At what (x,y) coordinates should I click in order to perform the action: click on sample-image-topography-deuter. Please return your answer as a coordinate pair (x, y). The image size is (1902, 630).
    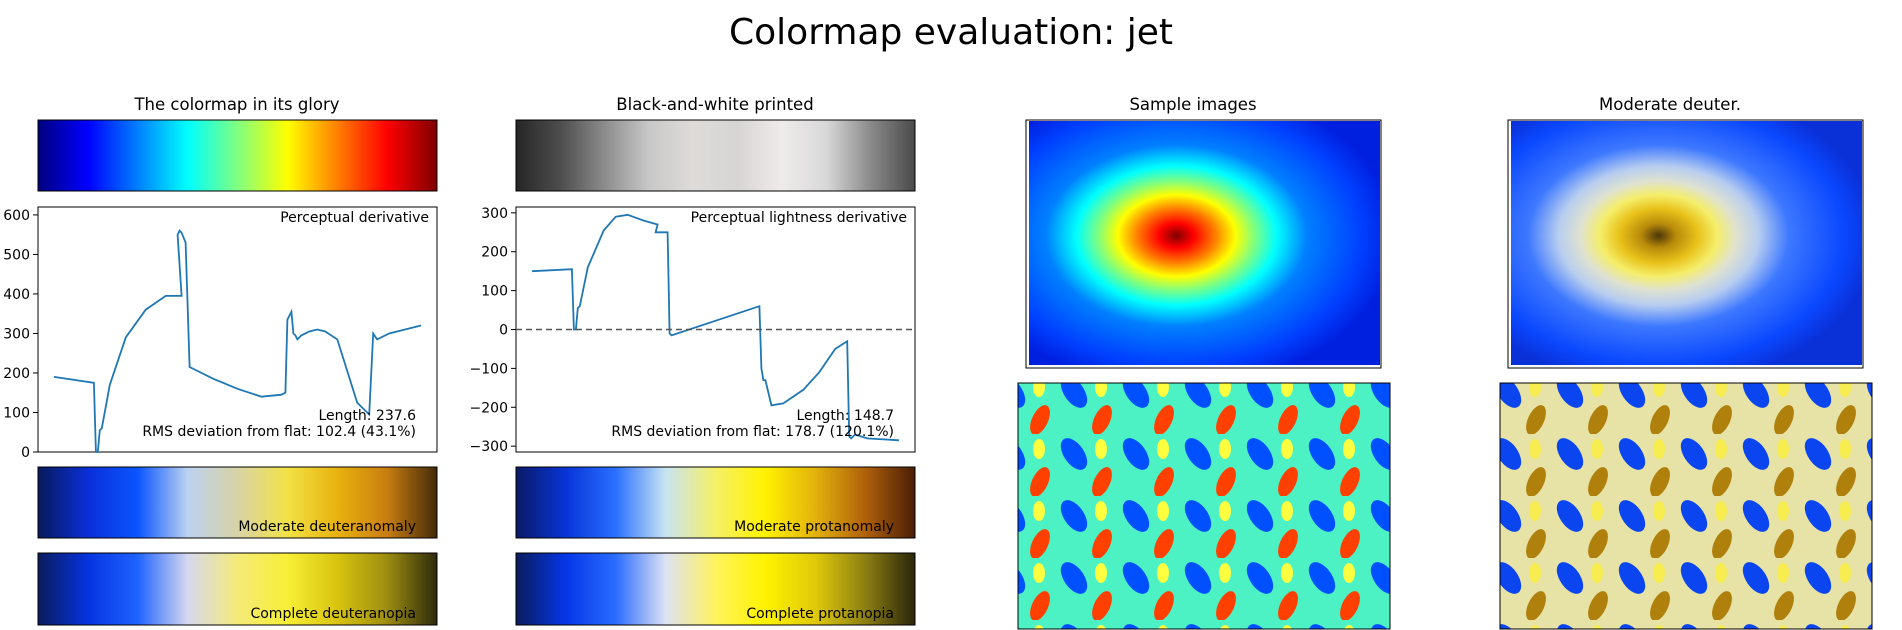
    Looking at the image, I should click on (1685, 244).